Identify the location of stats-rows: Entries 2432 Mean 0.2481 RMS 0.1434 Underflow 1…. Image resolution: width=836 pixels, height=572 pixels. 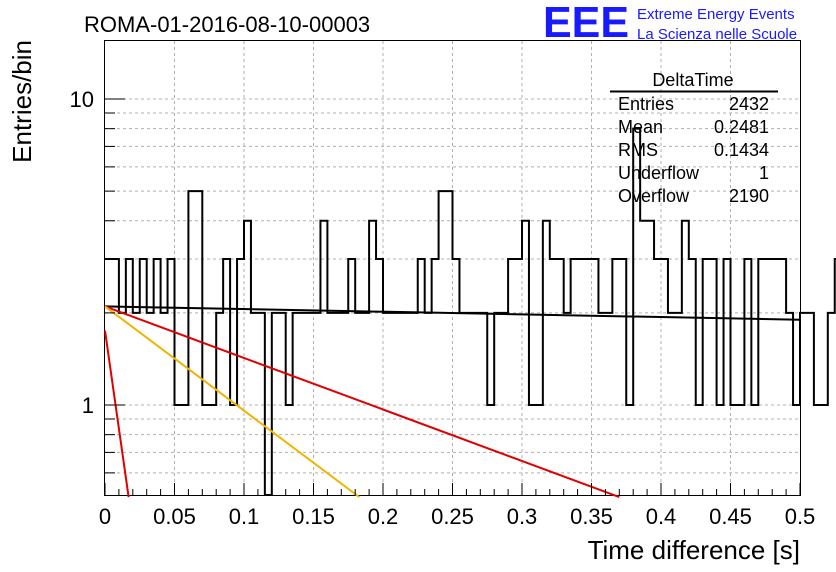
(693, 150).